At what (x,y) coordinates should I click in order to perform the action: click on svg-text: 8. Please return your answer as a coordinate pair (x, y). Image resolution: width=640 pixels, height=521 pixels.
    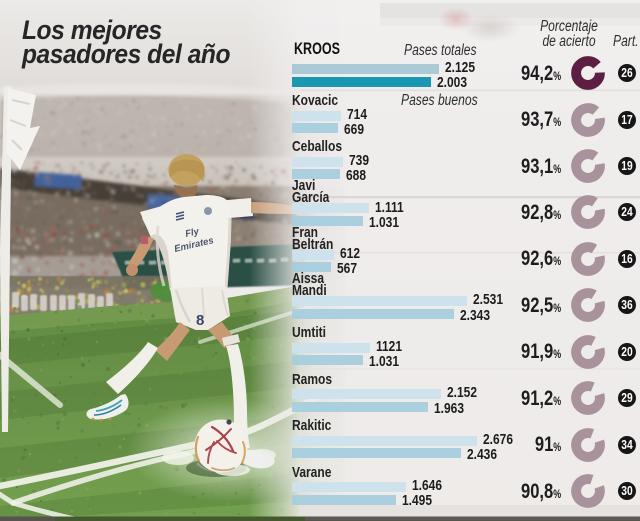
    Looking at the image, I should click on (200, 320).